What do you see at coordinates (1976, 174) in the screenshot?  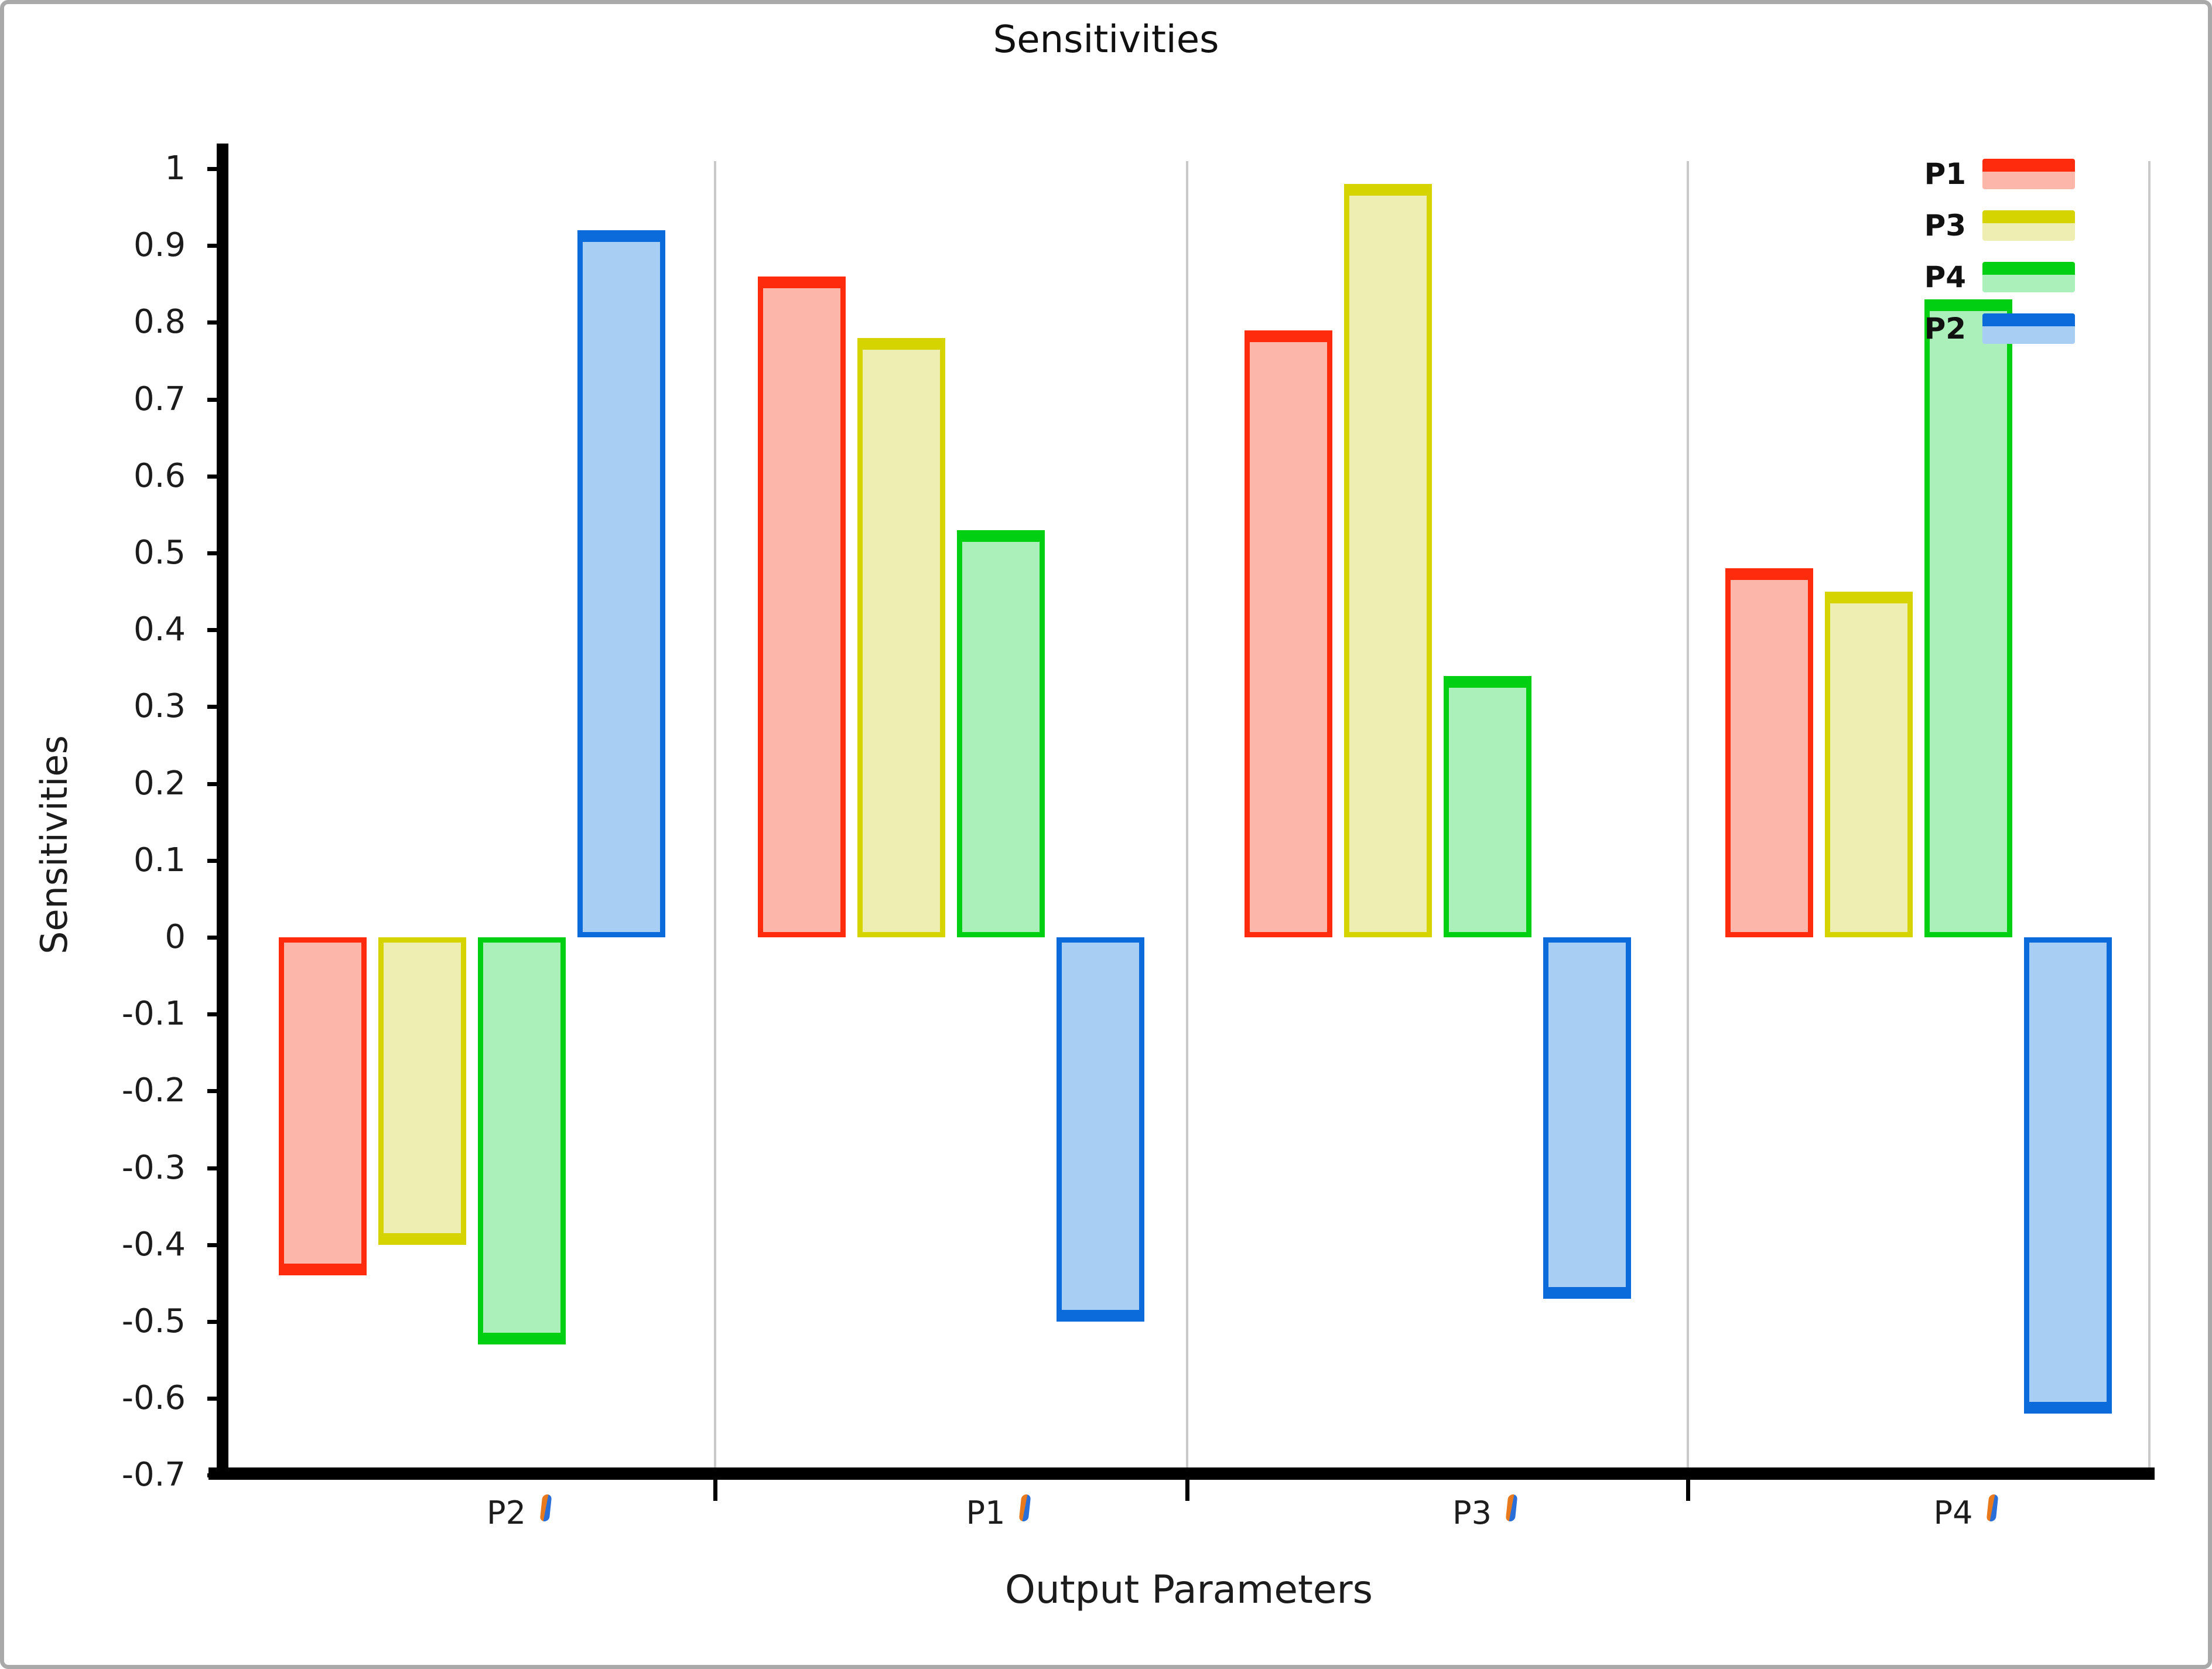 I see `legend-item-P1: P1` at bounding box center [1976, 174].